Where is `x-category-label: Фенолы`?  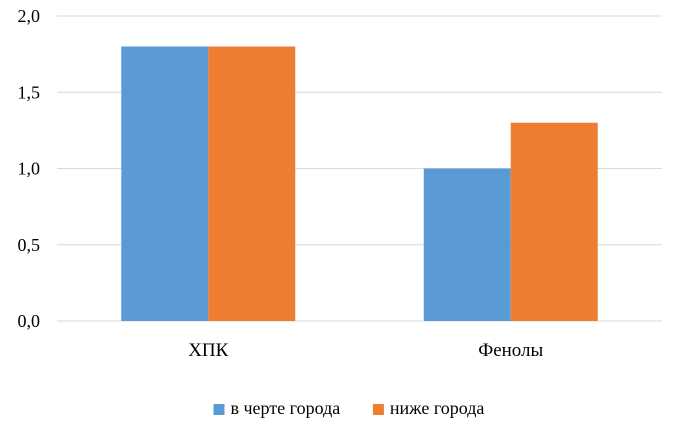
x-category-label: Фенолы is located at coordinates (510, 350).